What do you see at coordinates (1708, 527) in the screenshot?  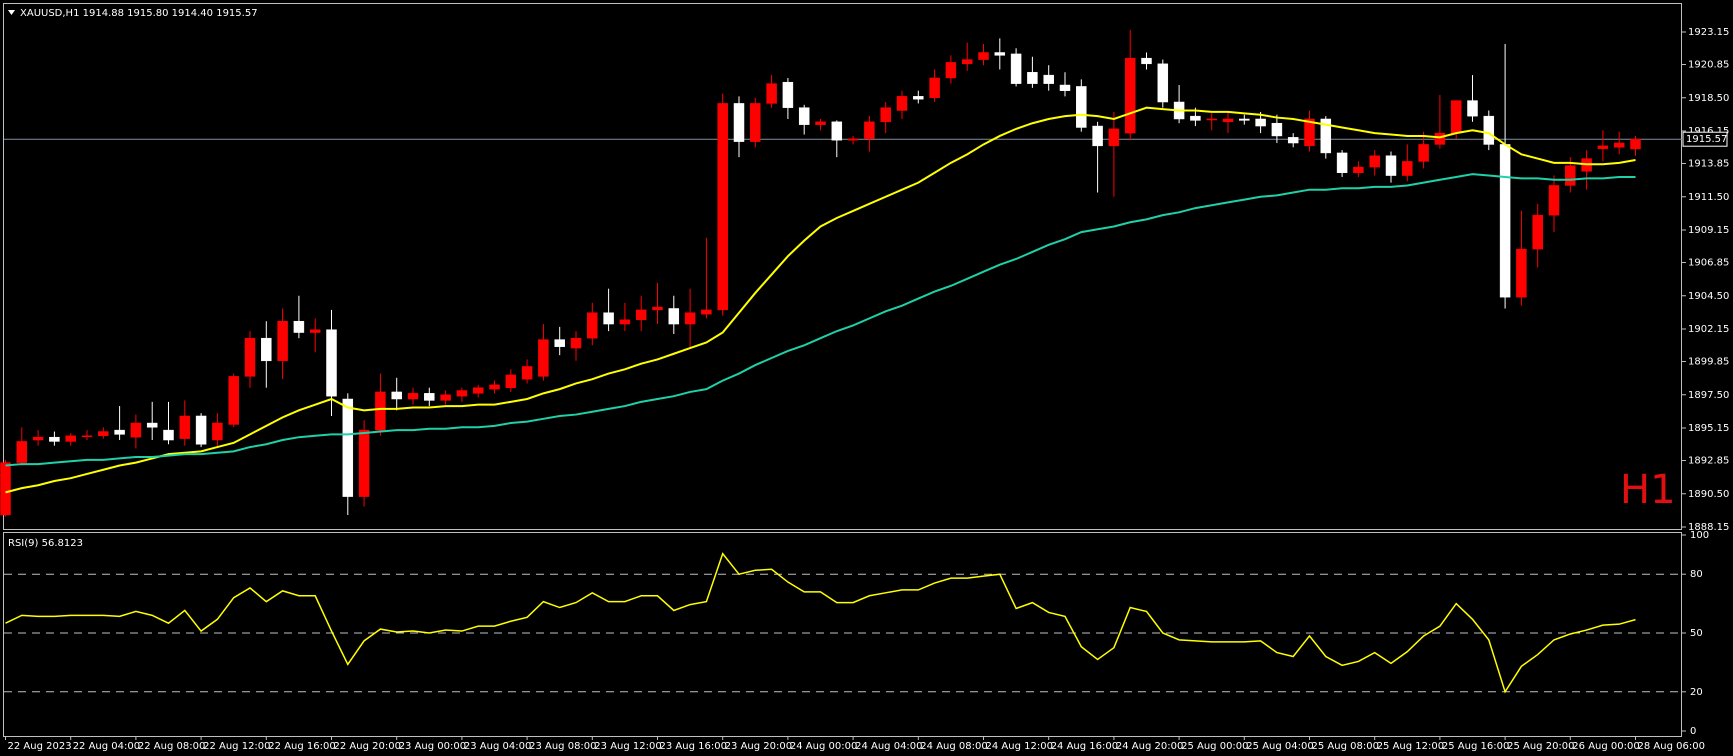 I see `y-tick-label: 1888.15` at bounding box center [1708, 527].